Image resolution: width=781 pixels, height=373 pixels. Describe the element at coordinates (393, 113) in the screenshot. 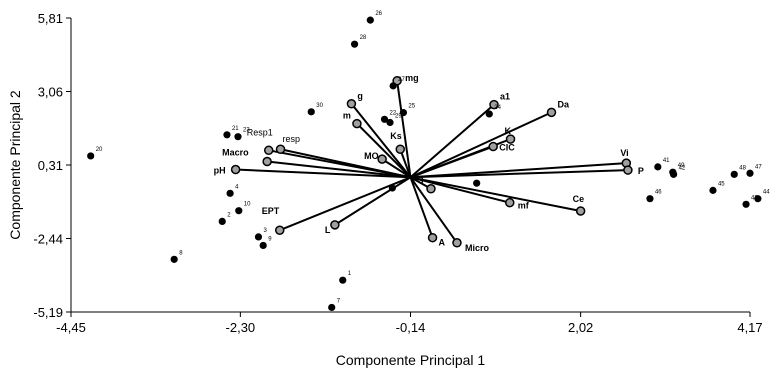

I see `observation-label: 22` at that location.